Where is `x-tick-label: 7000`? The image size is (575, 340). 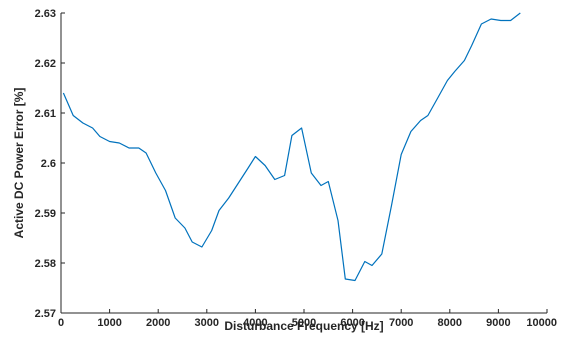
x-tick-label: 7000 is located at coordinates (401, 323).